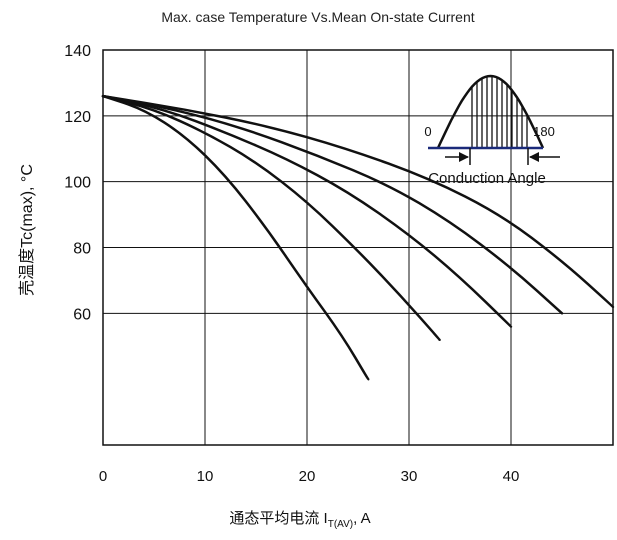 The image size is (617, 540). What do you see at coordinates (409, 476) in the screenshot?
I see `x-tick-label: 30` at bounding box center [409, 476].